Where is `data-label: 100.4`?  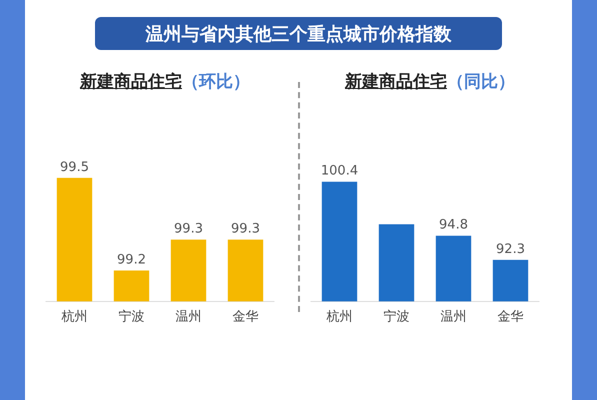
data-label: 100.4 is located at coordinates (339, 171).